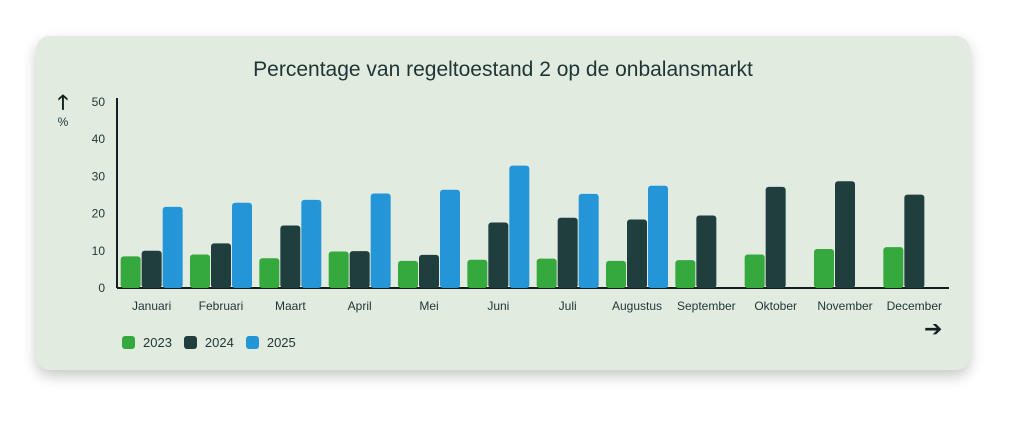 Image resolution: width=1024 pixels, height=430 pixels. What do you see at coordinates (914, 241) in the screenshot?
I see `bar-2024-december` at bounding box center [914, 241].